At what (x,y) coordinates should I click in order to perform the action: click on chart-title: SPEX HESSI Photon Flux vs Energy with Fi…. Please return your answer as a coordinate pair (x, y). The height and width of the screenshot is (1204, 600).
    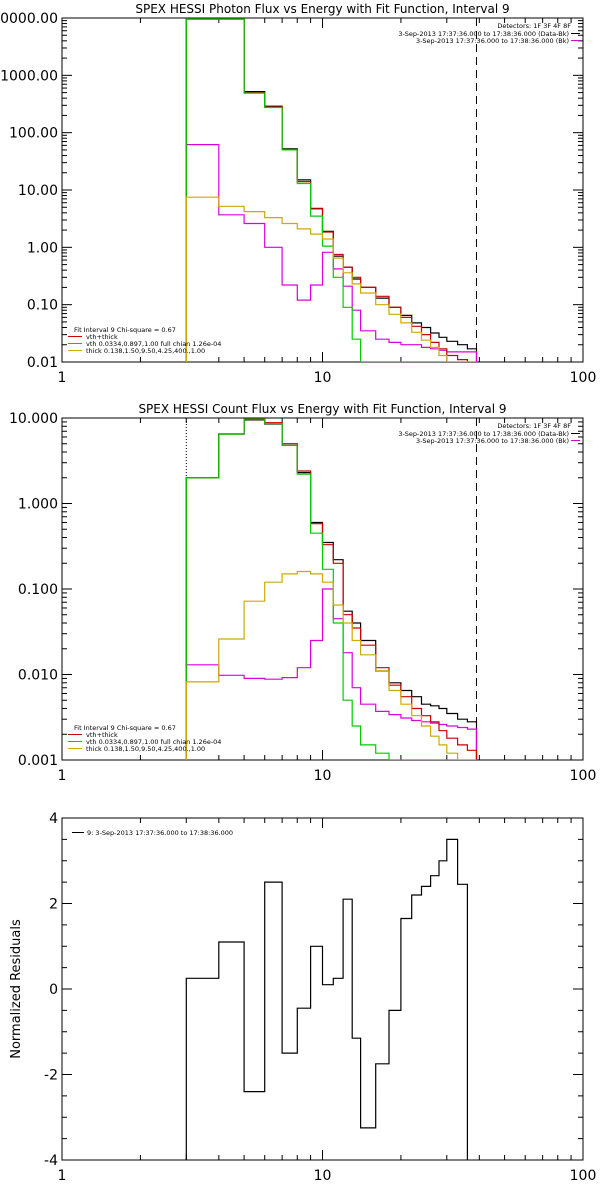
    Looking at the image, I should click on (322, 9).